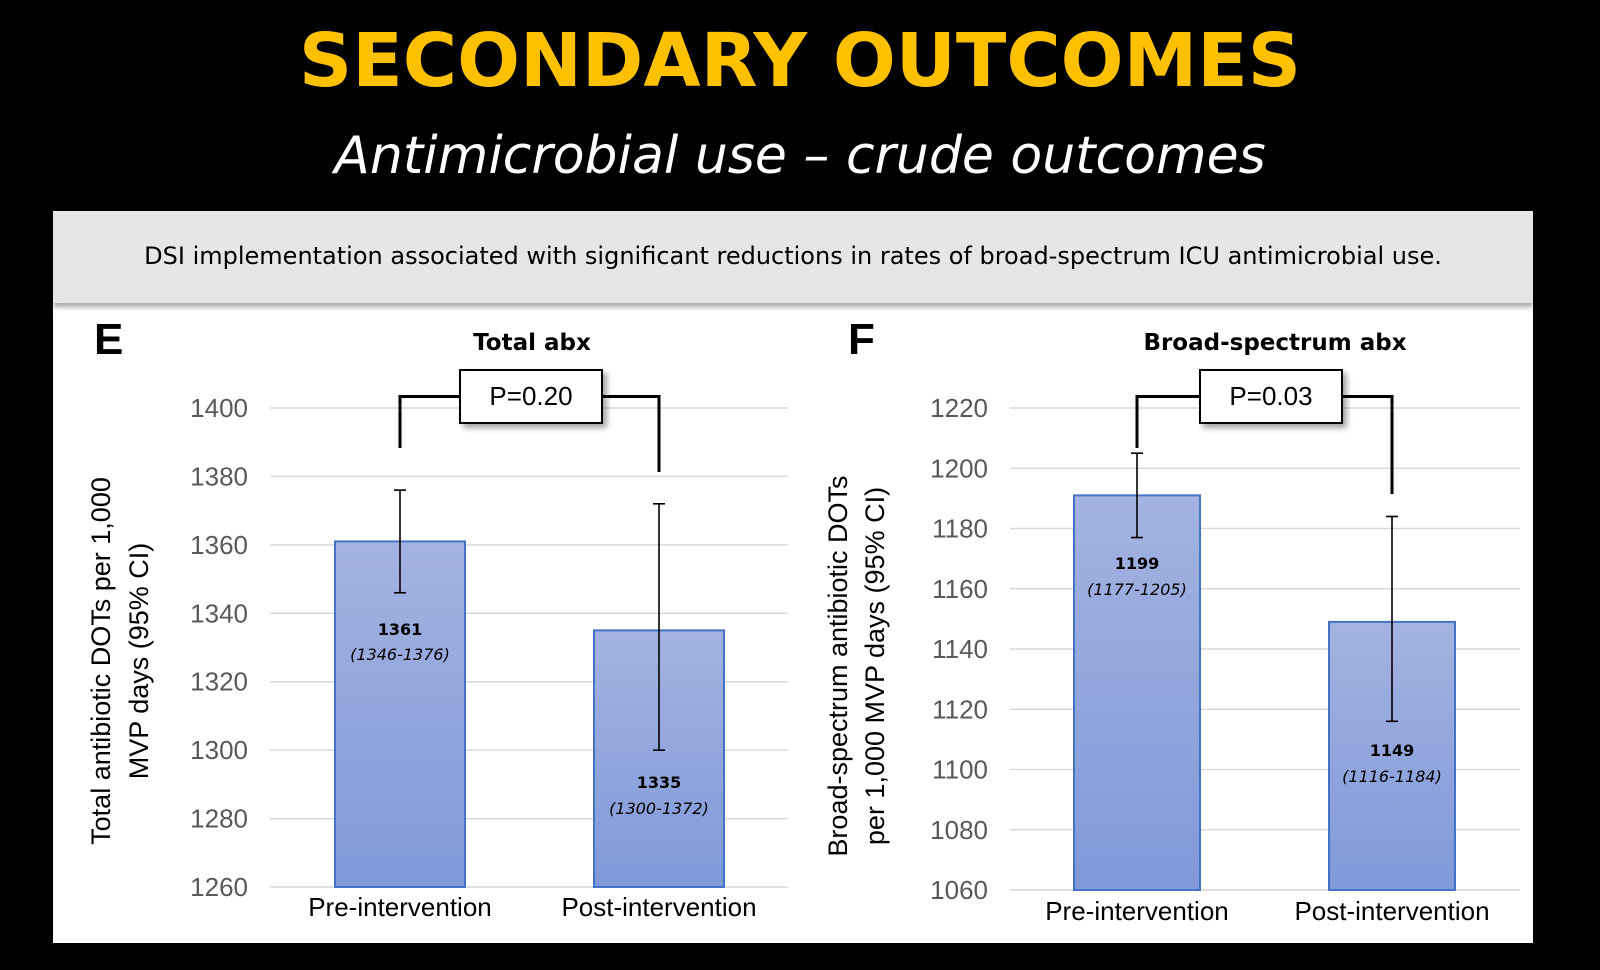 This screenshot has width=1600, height=970. What do you see at coordinates (219, 682) in the screenshot?
I see `y-tick-label: 1320` at bounding box center [219, 682].